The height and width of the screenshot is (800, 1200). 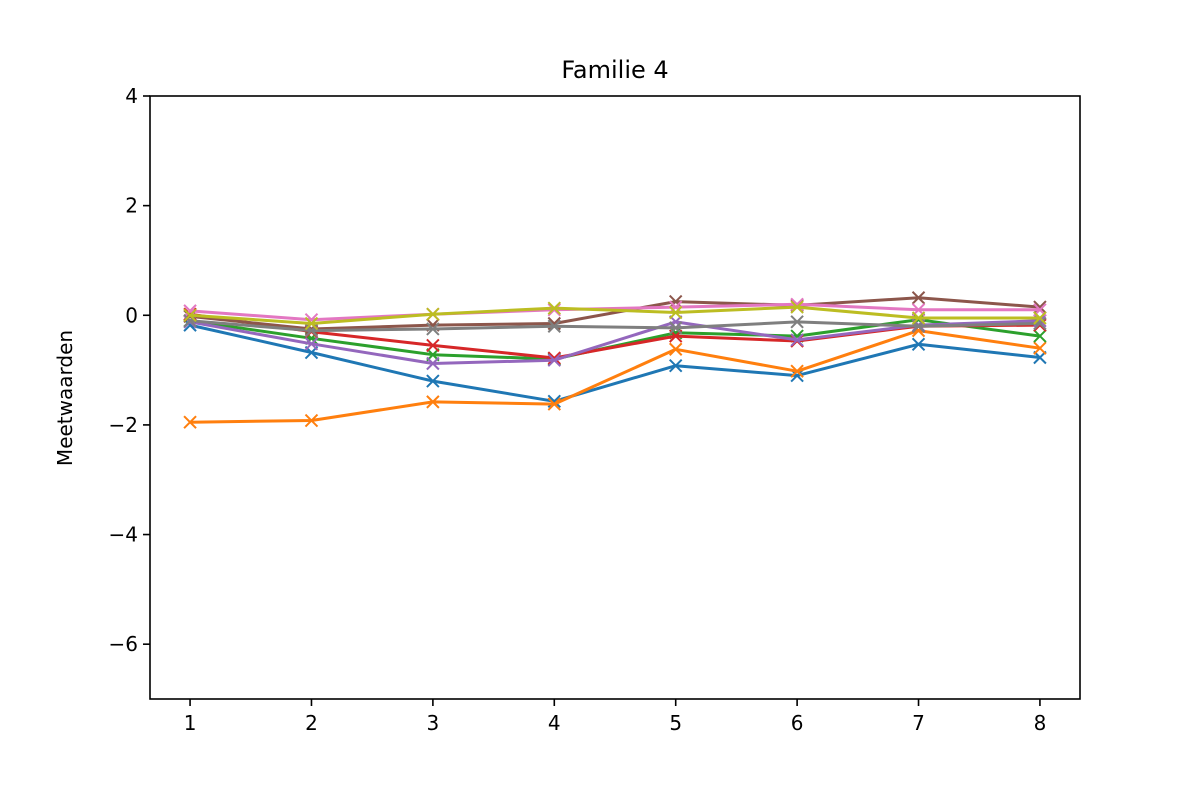 I want to click on x-tick-label: 5, so click(x=675, y=723).